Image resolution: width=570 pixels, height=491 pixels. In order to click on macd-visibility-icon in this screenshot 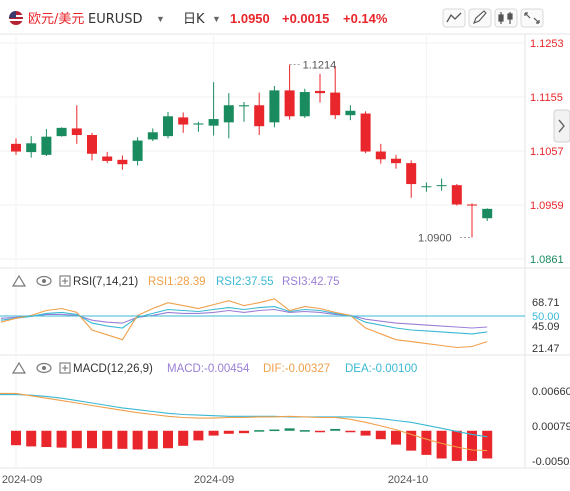, I will do `click(44, 368)`.